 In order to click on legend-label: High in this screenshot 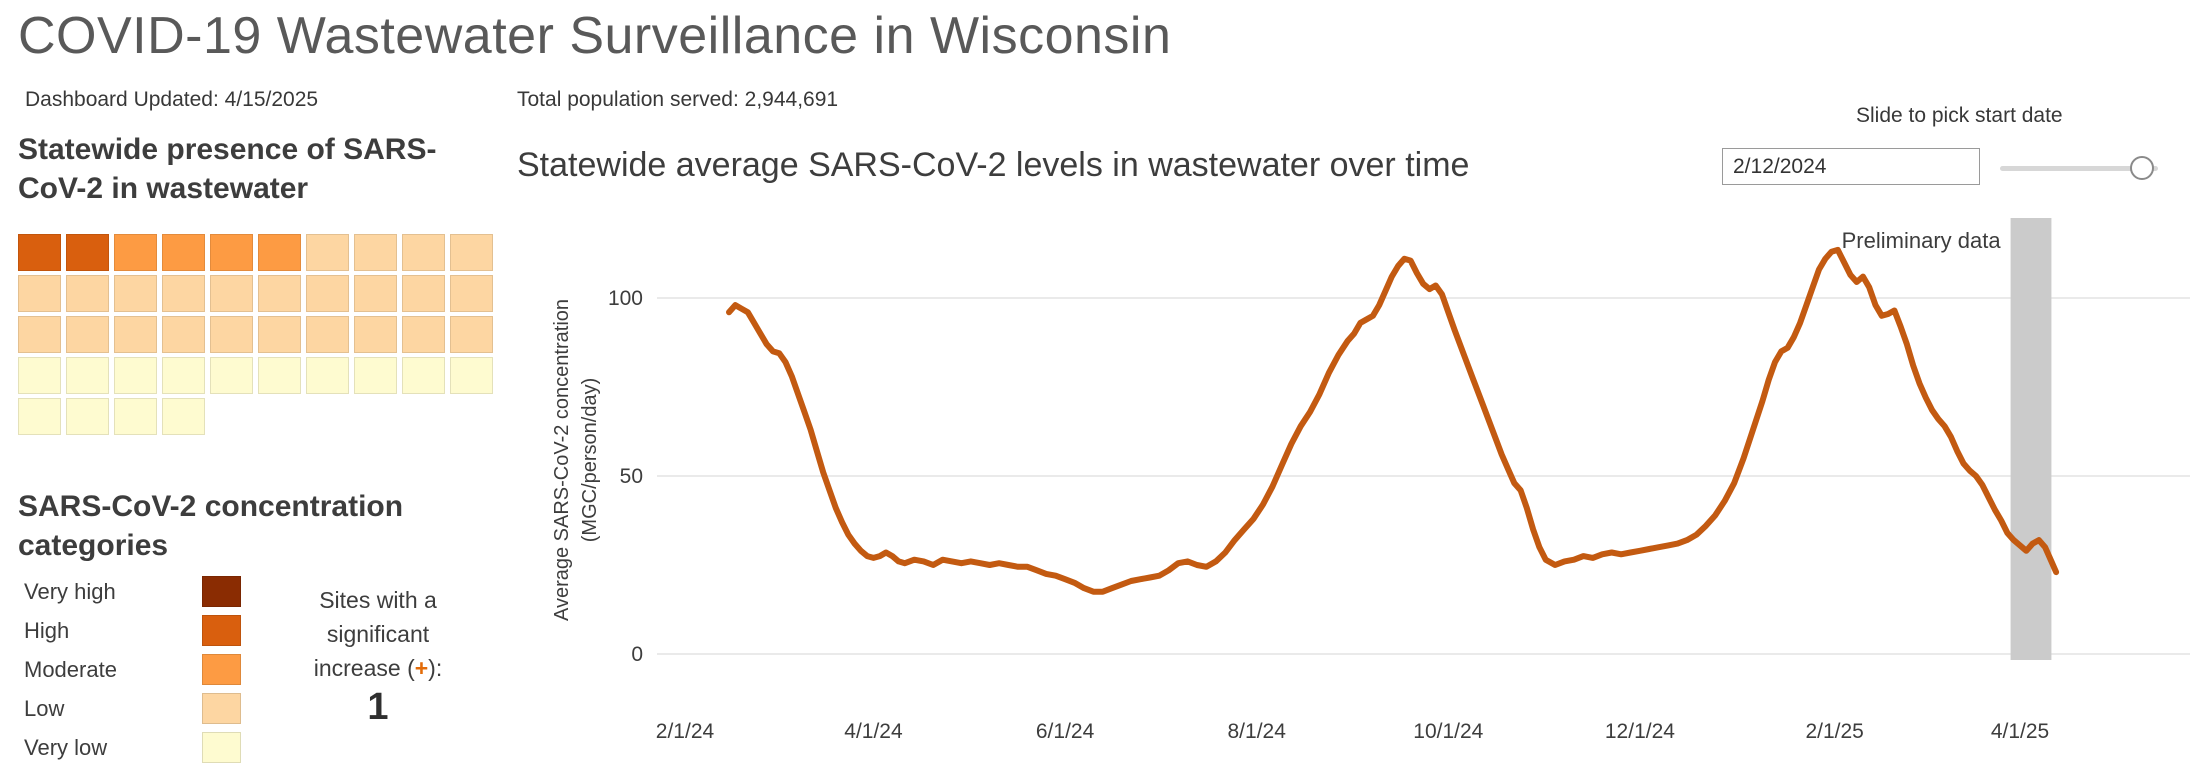, I will do `click(47, 630)`.